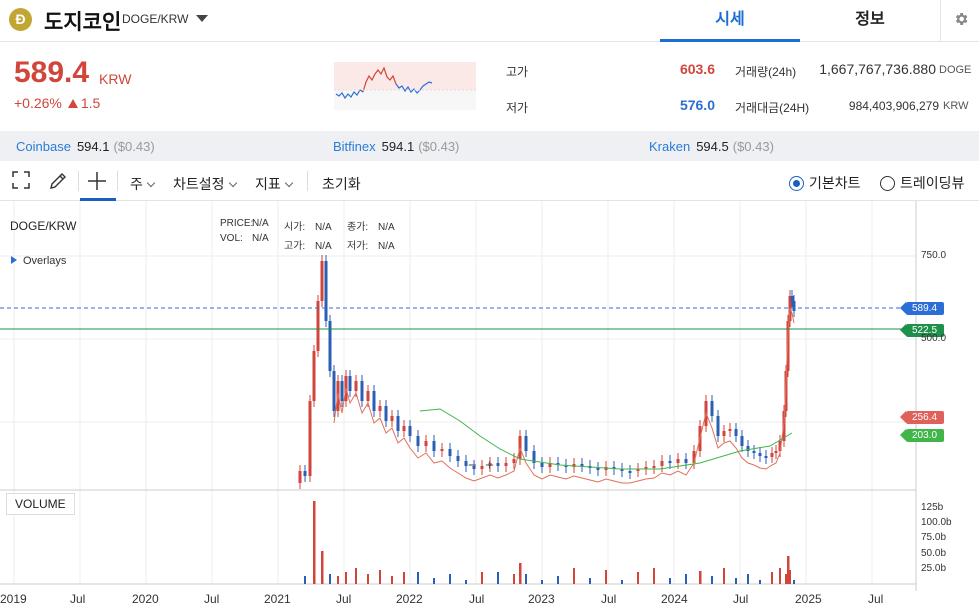 The image size is (979, 612). I want to click on exchange-price: 594.1, so click(398, 146).